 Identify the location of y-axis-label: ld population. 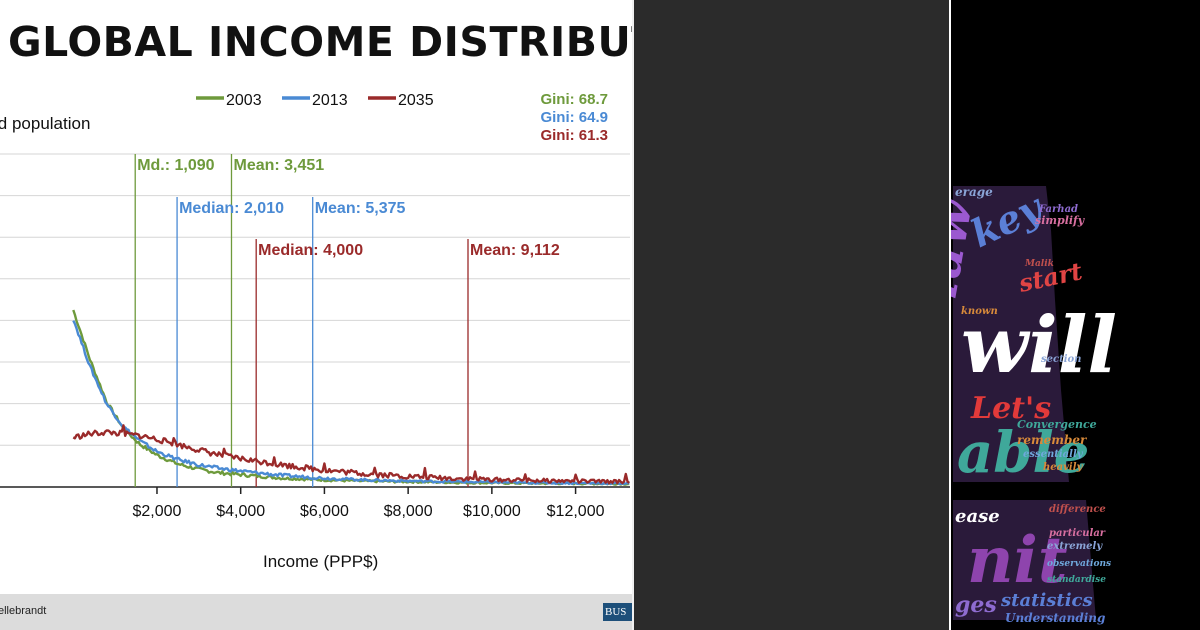
(45, 123).